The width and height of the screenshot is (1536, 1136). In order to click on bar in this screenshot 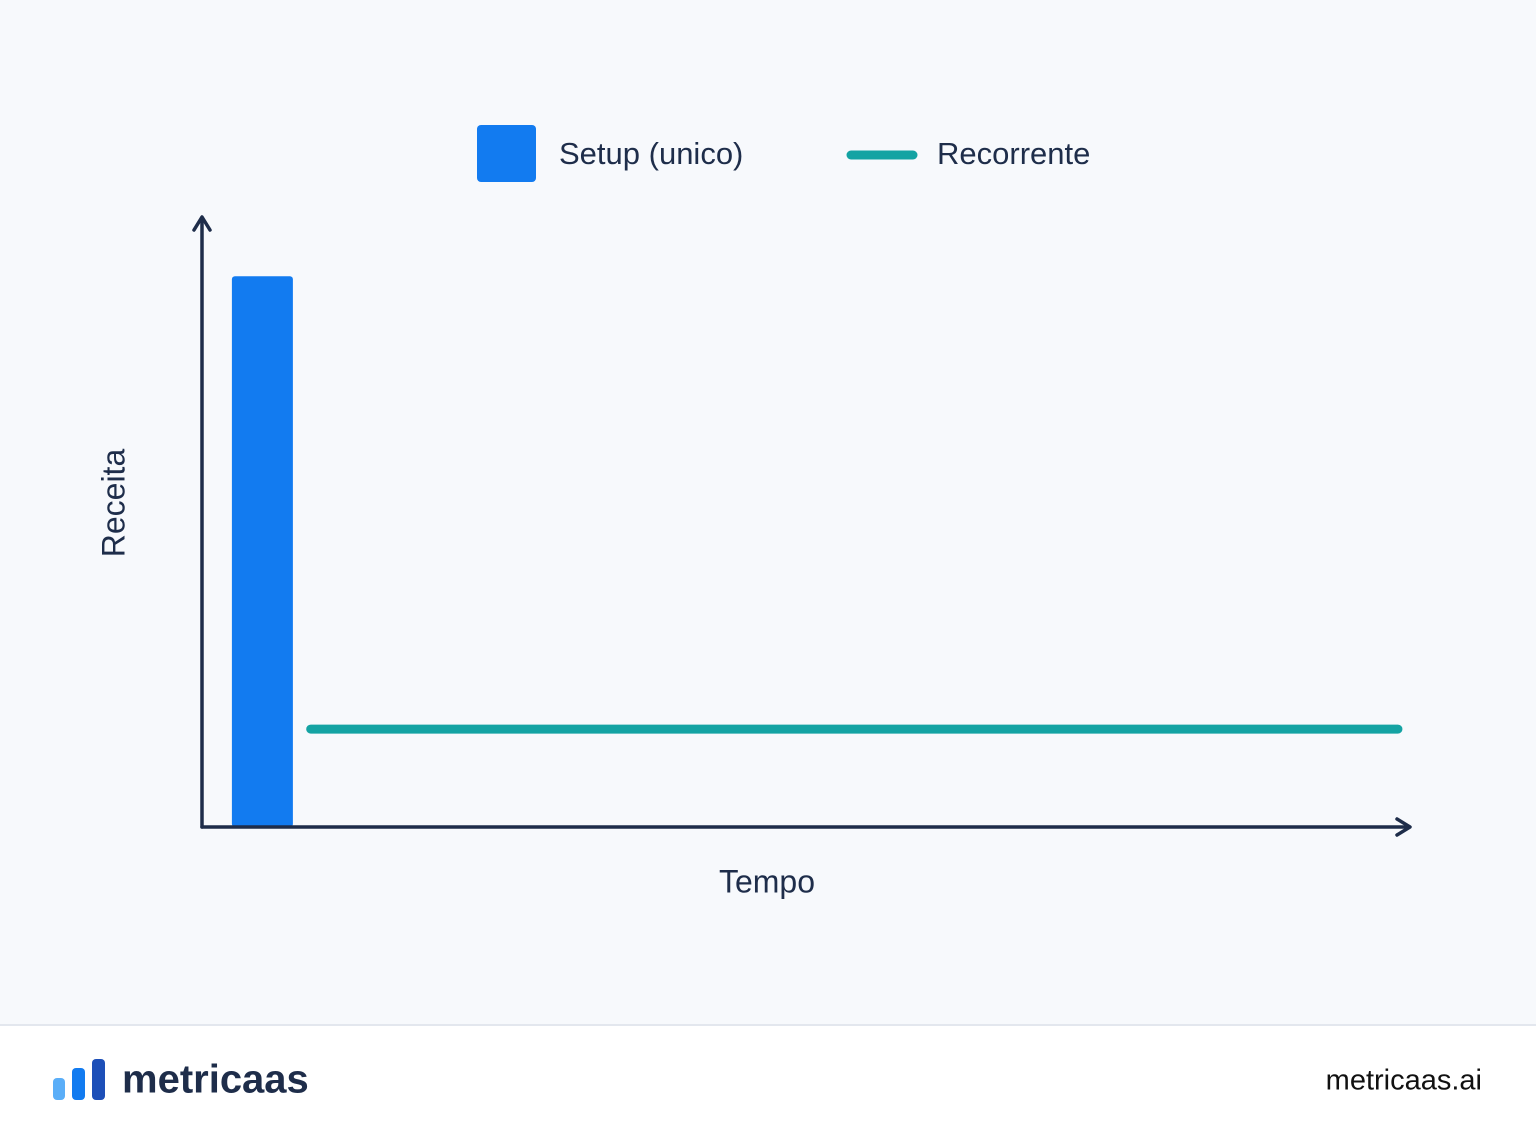, I will do `click(262, 551)`.